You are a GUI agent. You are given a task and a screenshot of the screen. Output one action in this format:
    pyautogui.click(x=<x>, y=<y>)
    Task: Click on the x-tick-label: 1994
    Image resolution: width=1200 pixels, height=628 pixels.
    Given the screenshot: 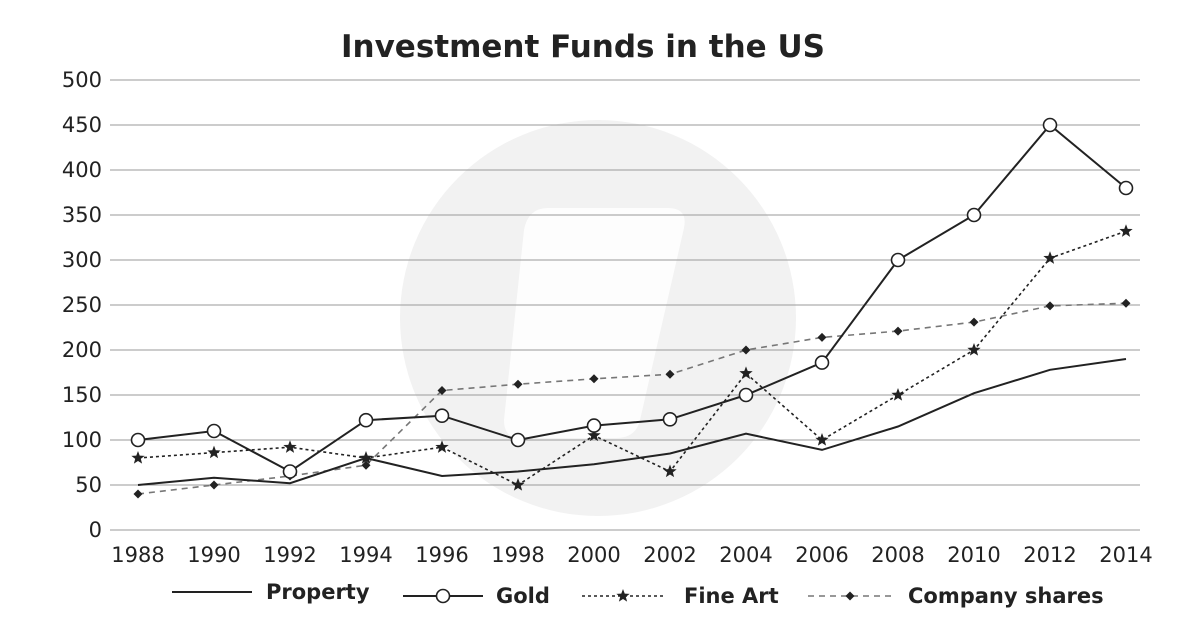 What is the action you would take?
    pyautogui.click(x=365, y=555)
    